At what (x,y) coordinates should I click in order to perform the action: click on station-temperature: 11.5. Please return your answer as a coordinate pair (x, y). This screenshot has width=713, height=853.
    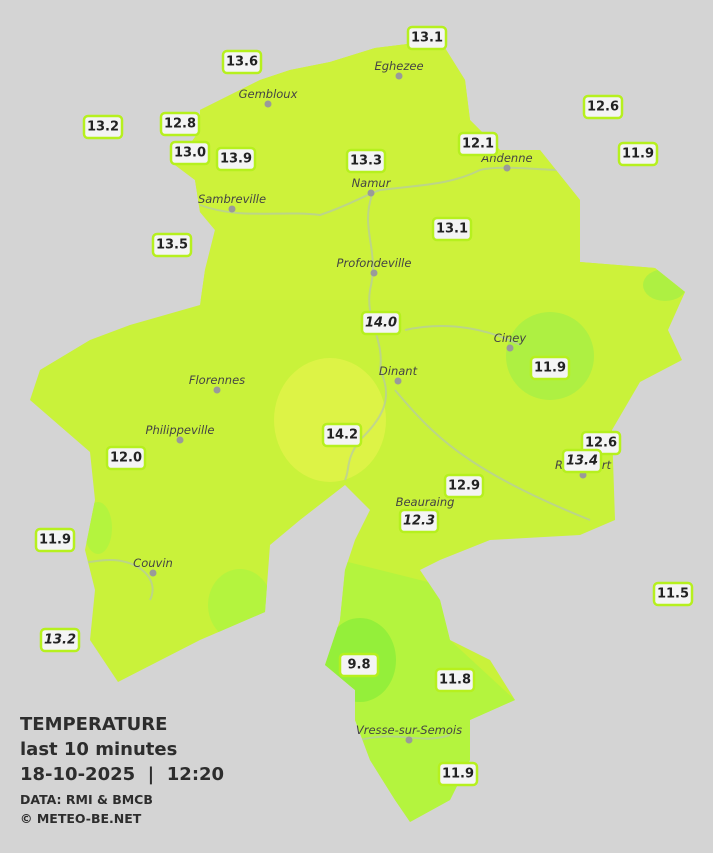
    Looking at the image, I should click on (673, 594).